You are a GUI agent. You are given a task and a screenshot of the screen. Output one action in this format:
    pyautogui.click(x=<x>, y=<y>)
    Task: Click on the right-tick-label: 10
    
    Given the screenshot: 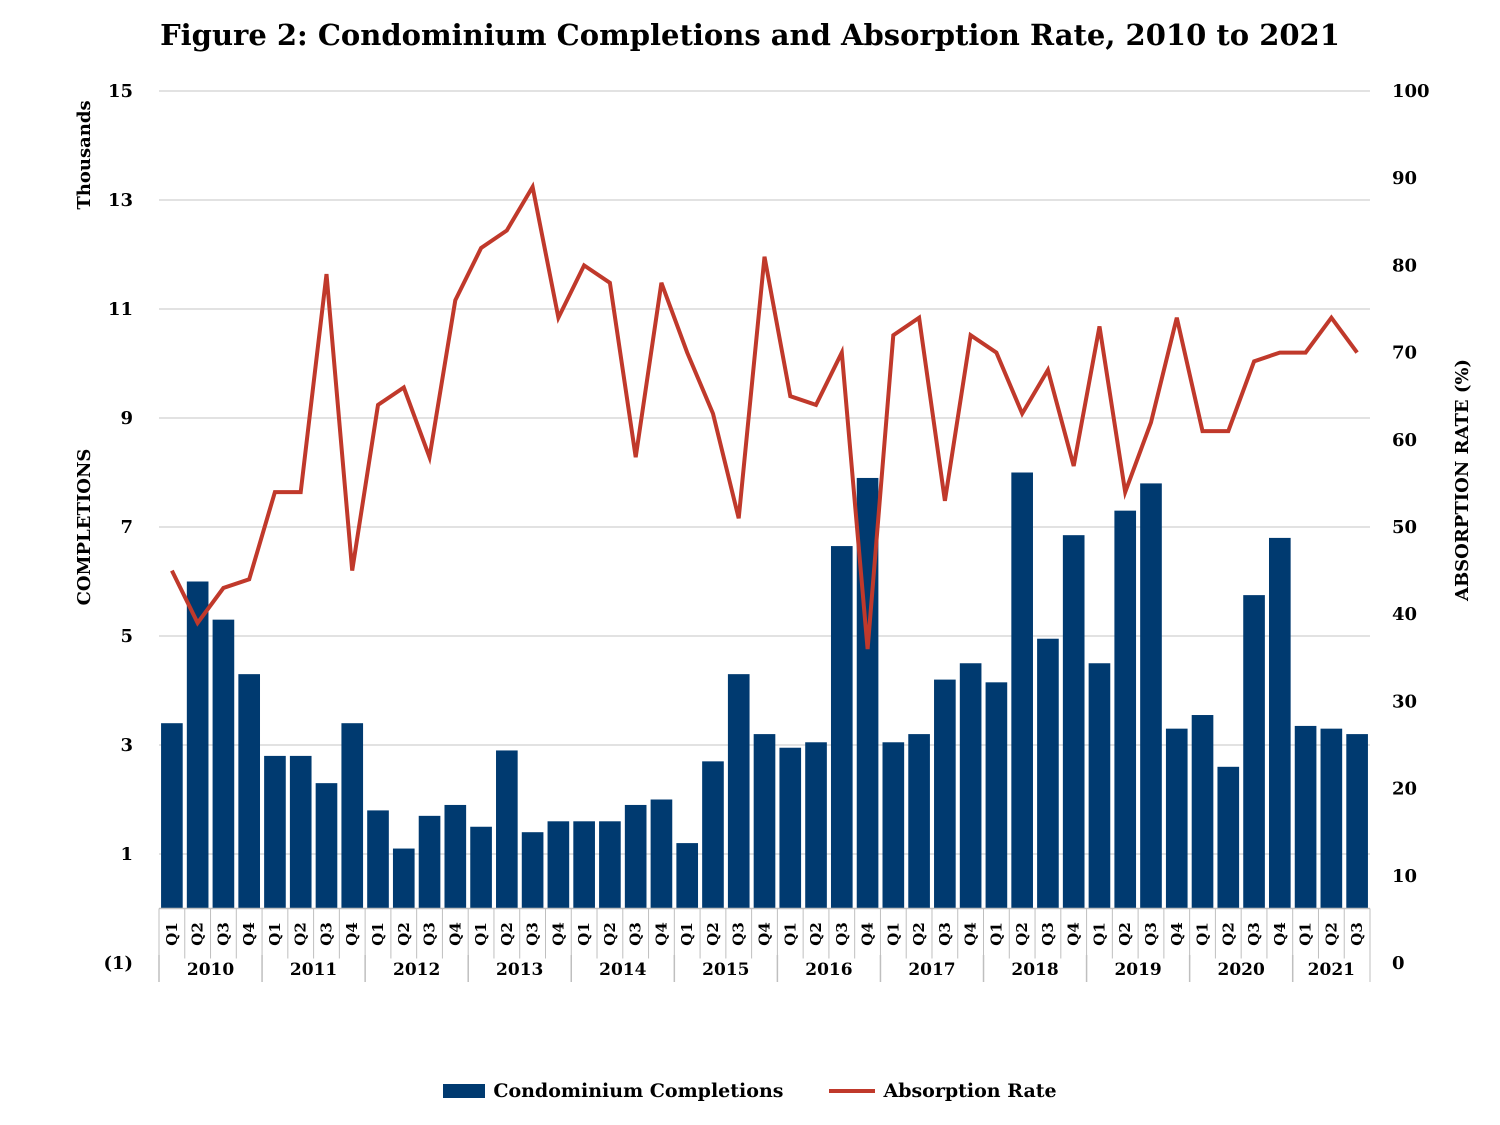 What is the action you would take?
    pyautogui.click(x=1404, y=876)
    